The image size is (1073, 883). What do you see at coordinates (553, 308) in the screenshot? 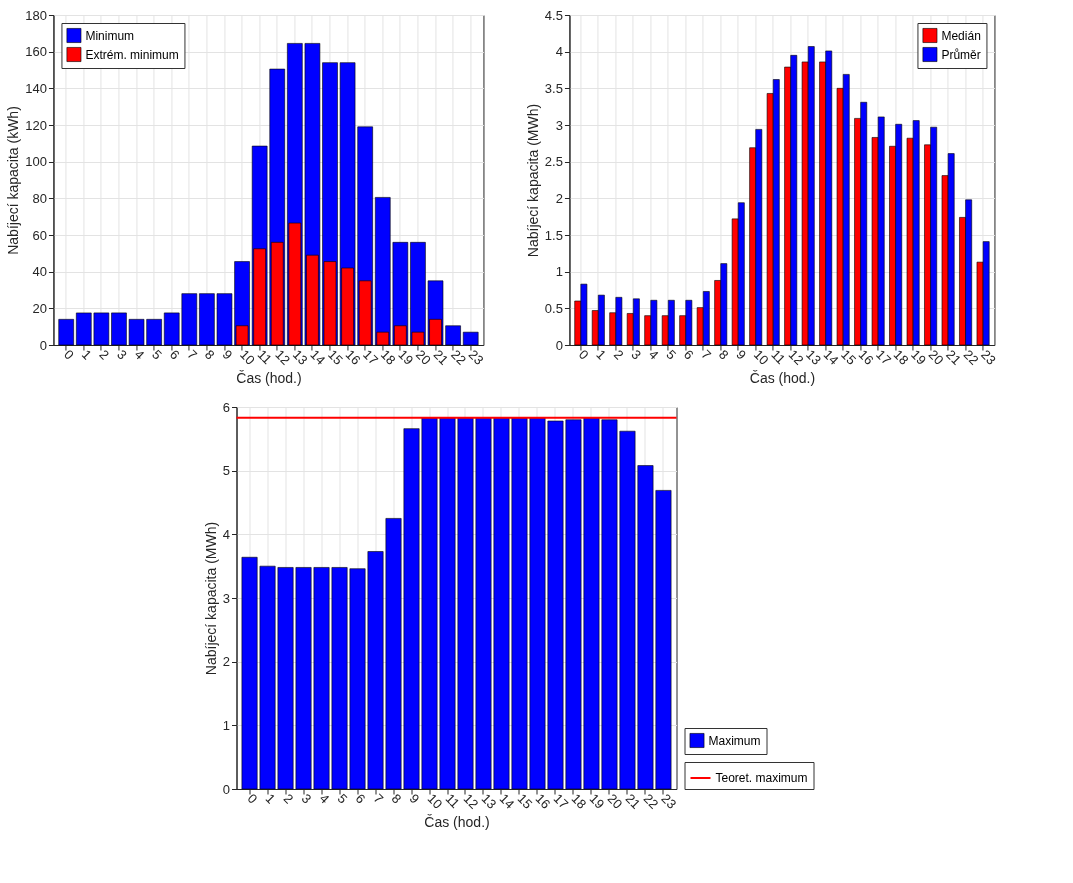
I see `y-tick-label: 0.5` at bounding box center [553, 308].